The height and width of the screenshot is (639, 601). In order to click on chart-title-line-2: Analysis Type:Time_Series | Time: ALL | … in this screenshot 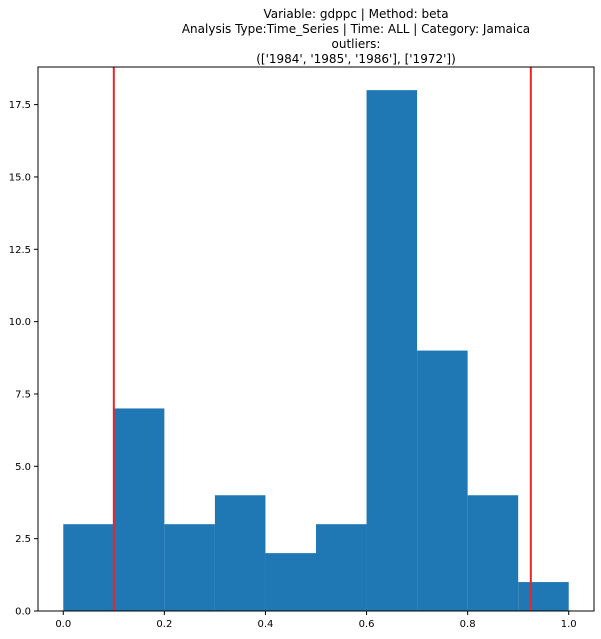, I will do `click(356, 29)`.